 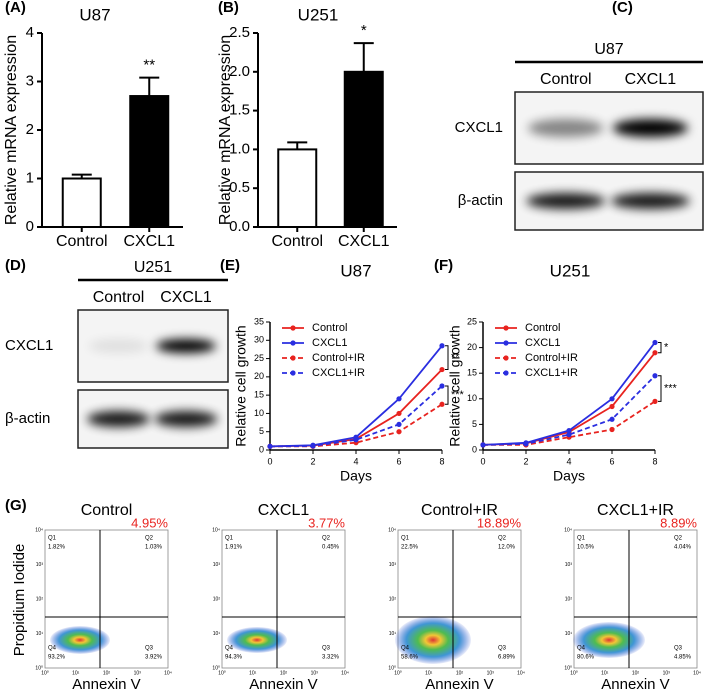 I want to click on panel-label: (E), so click(x=230, y=265).